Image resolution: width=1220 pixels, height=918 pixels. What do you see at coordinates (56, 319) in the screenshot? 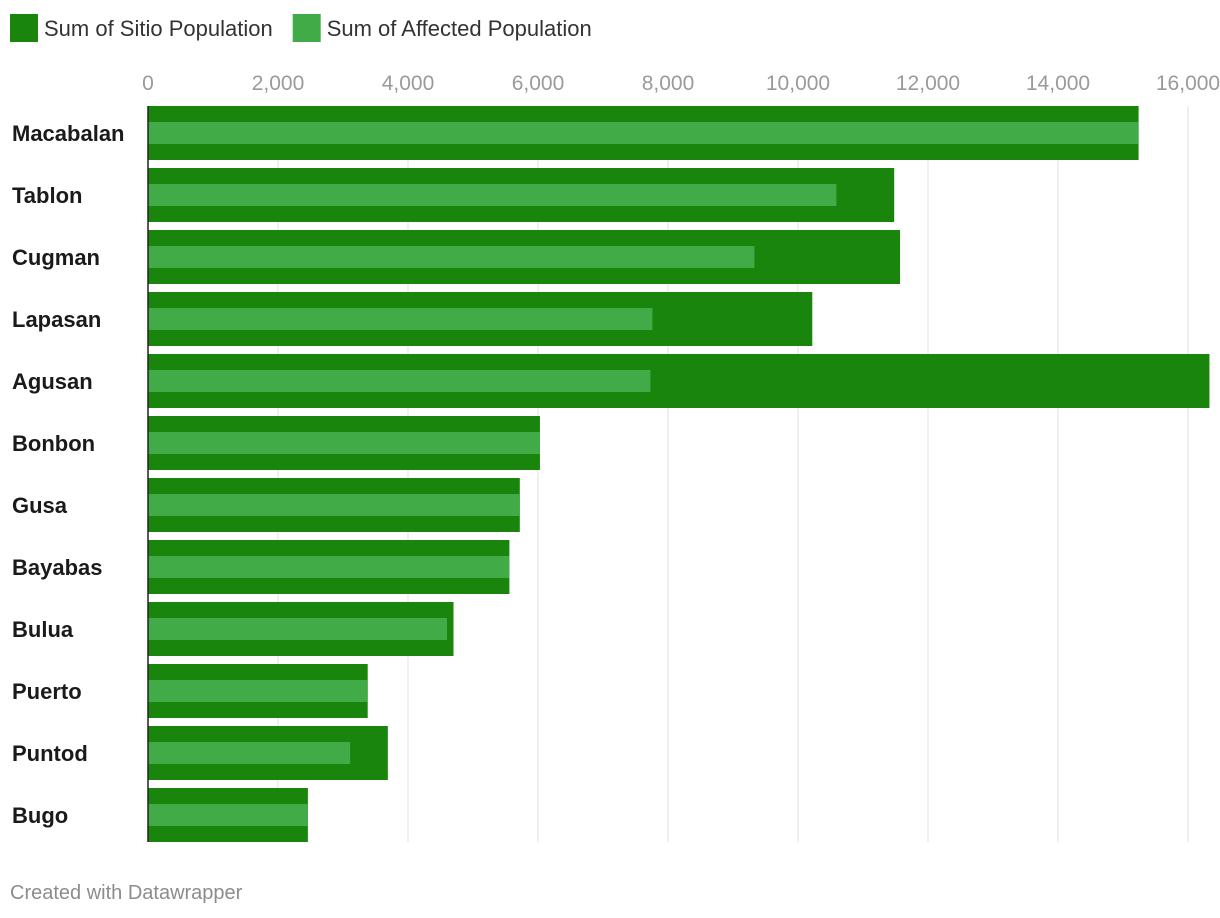
I see `category-label: Lapasan` at bounding box center [56, 319].